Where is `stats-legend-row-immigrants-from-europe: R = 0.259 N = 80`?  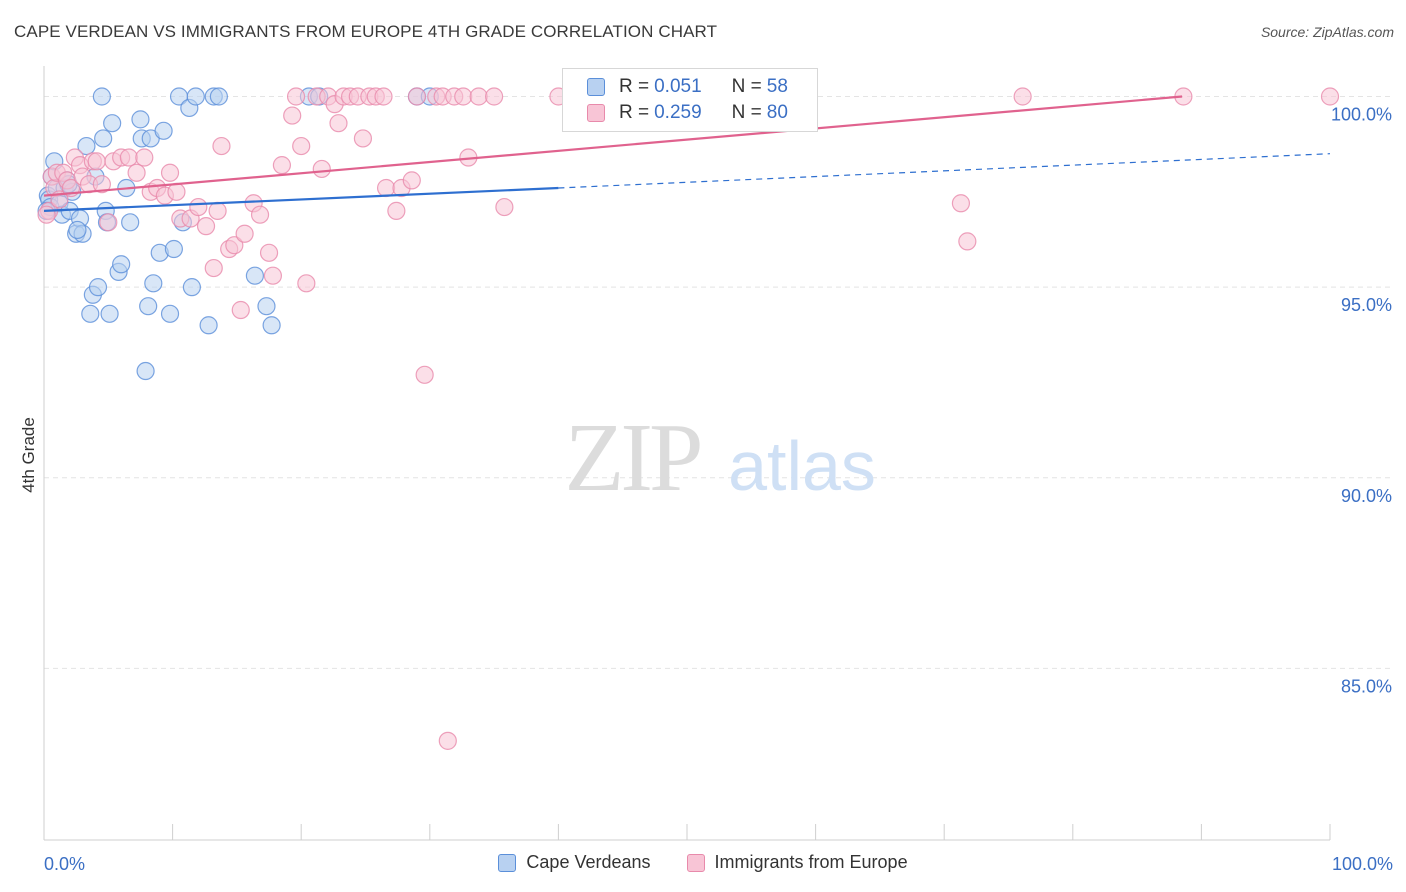
stats-legend-row-immigrants-from-europe: R = 0.259 N = 80 is located at coordinates (687, 113).